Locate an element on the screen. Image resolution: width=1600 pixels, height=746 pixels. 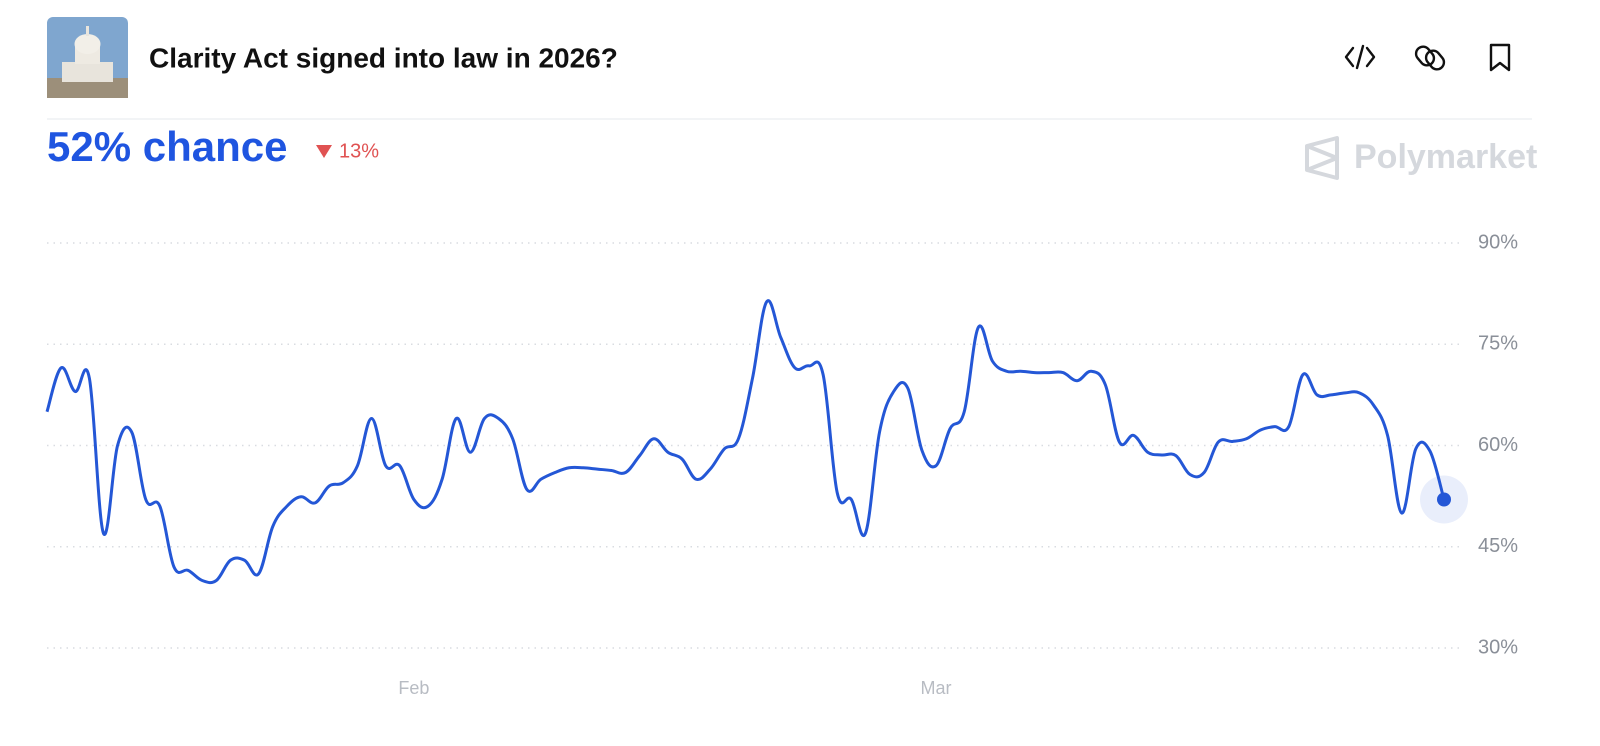
change: 13% is located at coordinates (359, 151).